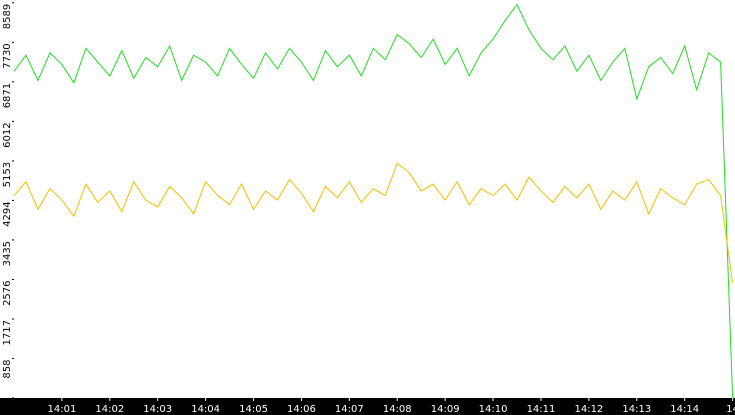  I want to click on y-tick-label: 4294, so click(7, 213).